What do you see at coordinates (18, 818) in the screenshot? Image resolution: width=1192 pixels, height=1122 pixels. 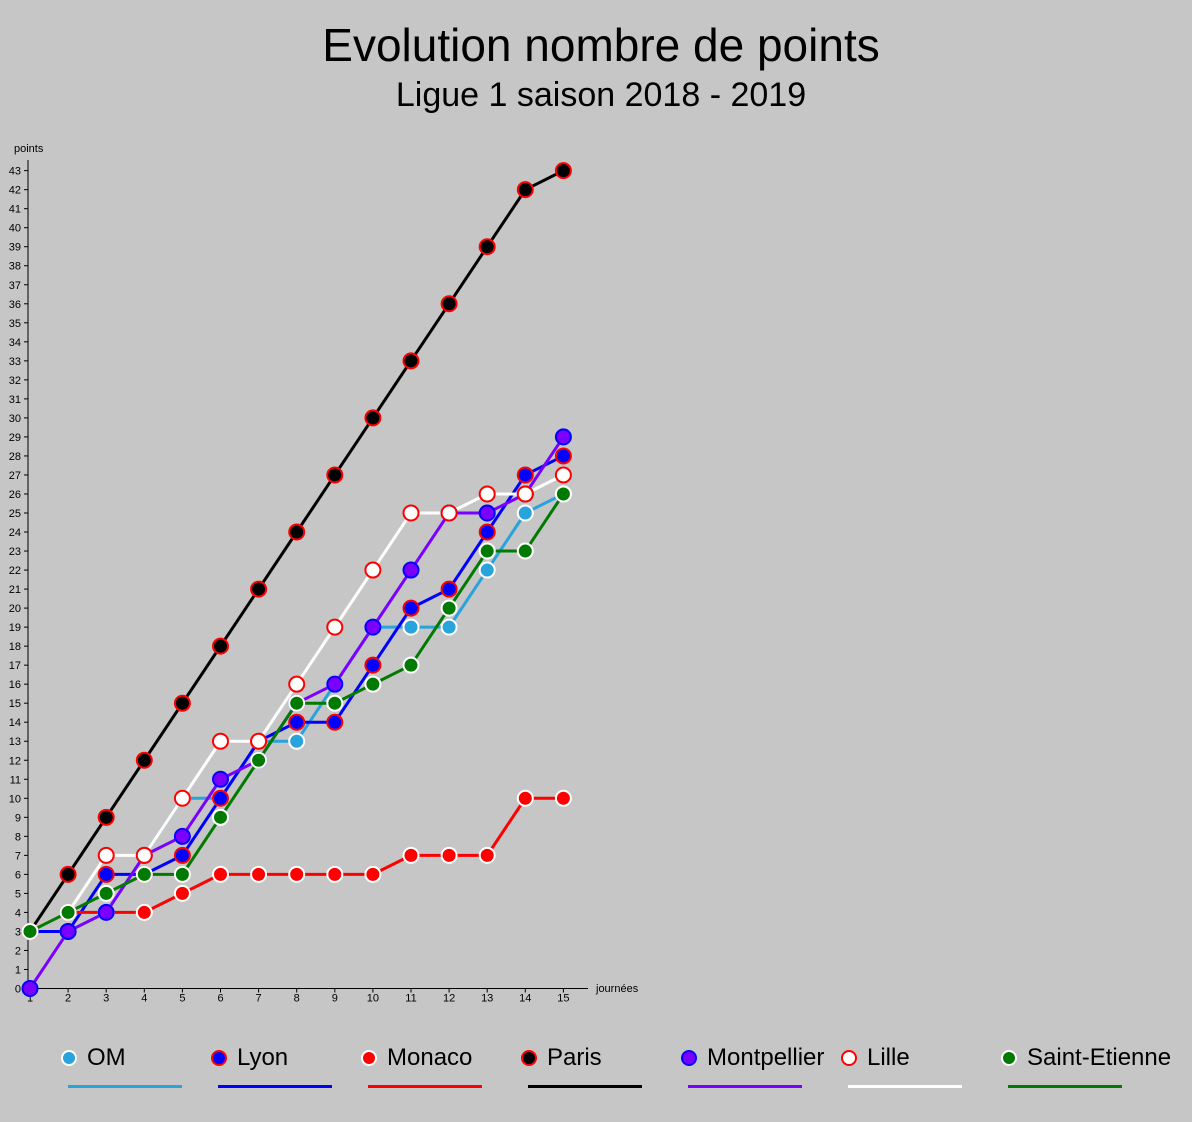 I see `y-tick-label: 9` at bounding box center [18, 818].